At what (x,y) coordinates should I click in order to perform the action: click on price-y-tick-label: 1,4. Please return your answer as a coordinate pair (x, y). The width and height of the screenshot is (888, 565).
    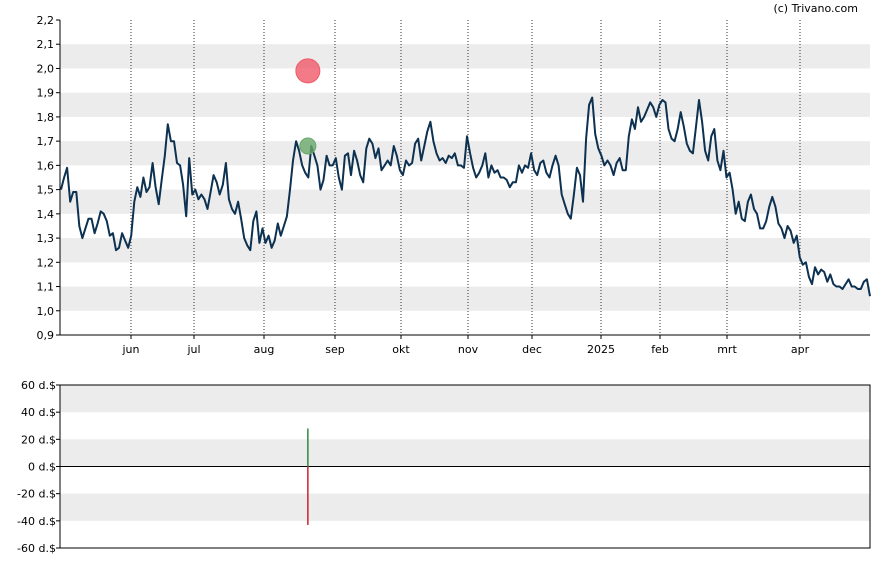
    Looking at the image, I should click on (46, 214).